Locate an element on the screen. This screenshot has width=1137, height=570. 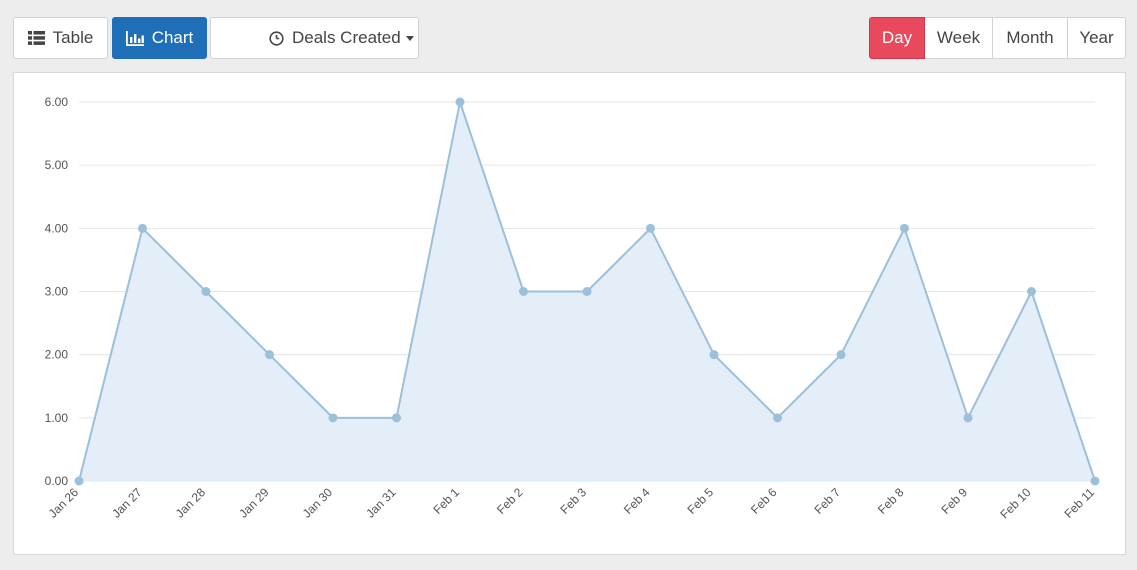
clock-icon is located at coordinates (276, 38).